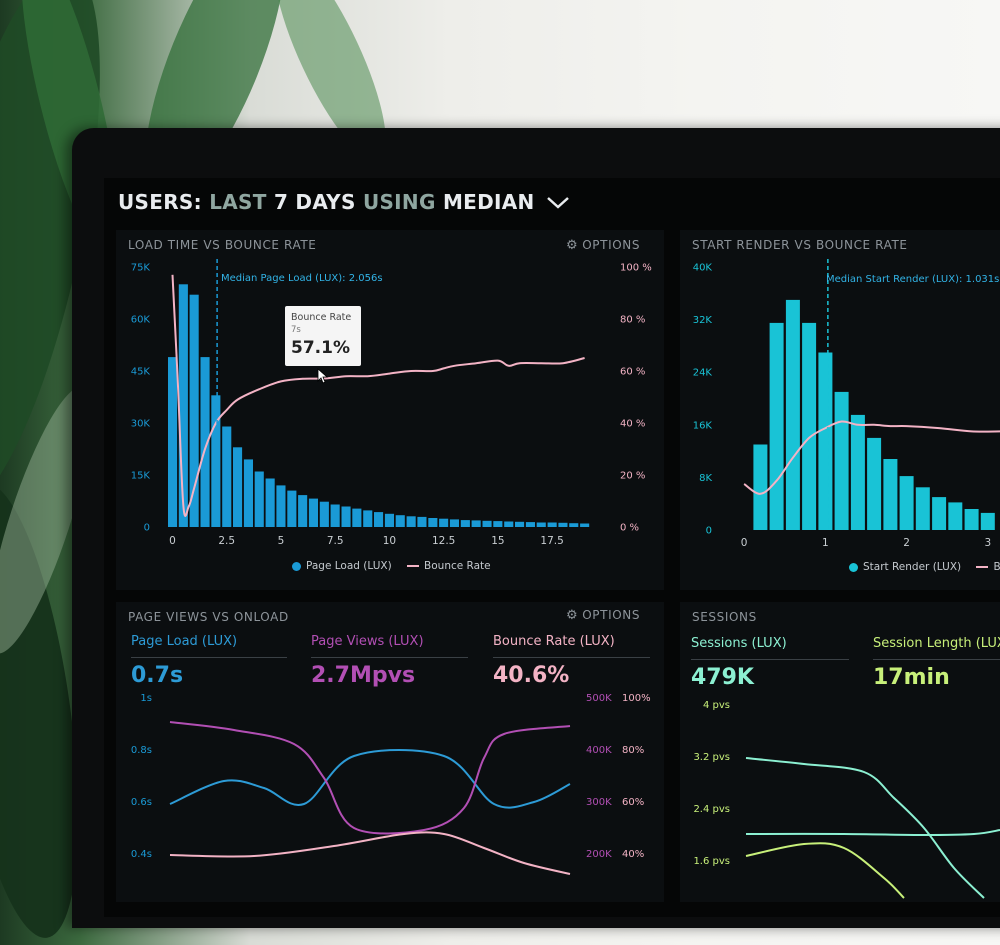 This screenshot has height=945, width=1000. What do you see at coordinates (147, 528) in the screenshot?
I see `y-axis-left-tick: 0` at bounding box center [147, 528].